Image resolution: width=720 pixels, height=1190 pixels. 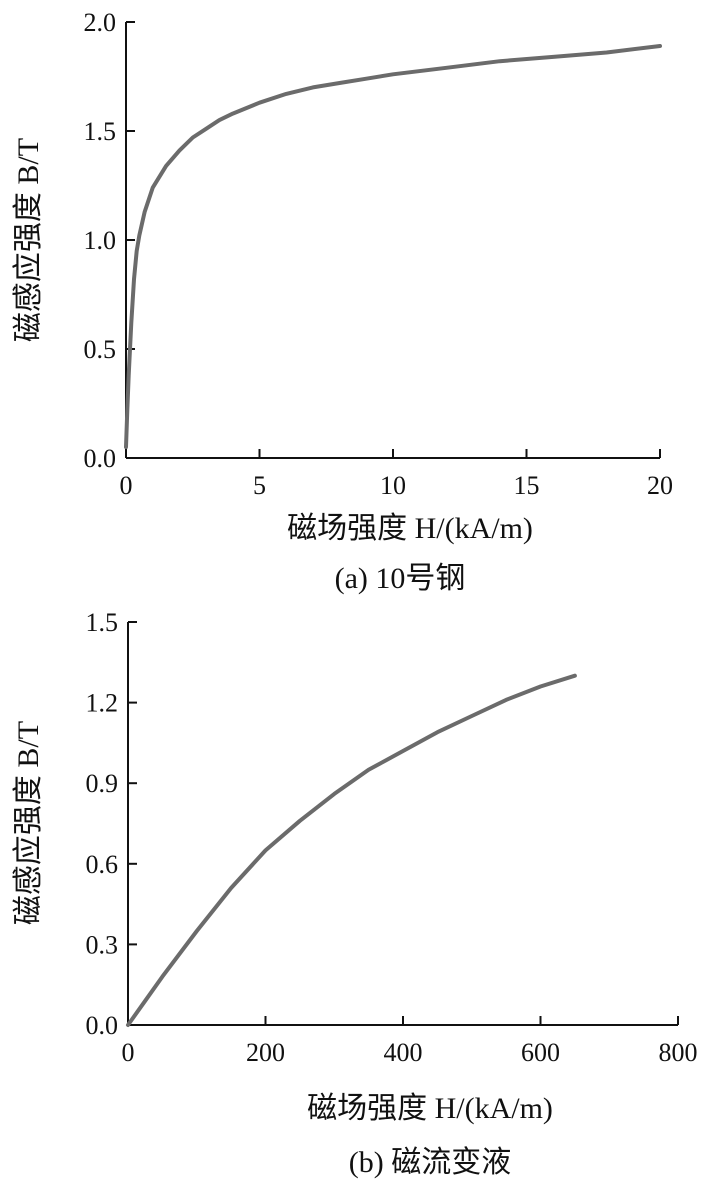 I want to click on chart-a-x-tick-label: 0, so click(x=126, y=485).